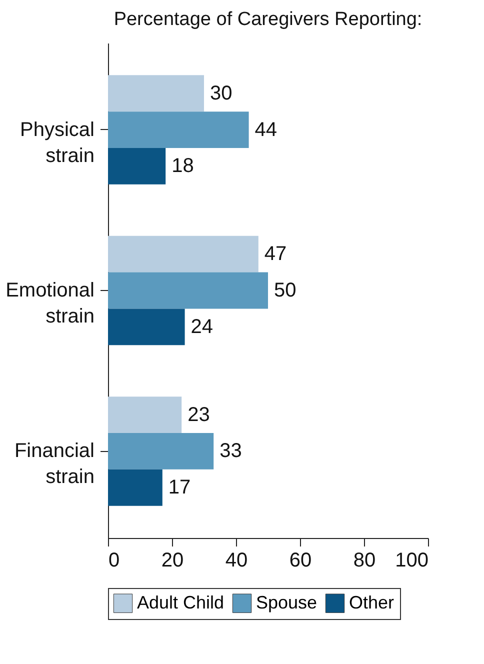  What do you see at coordinates (202, 327) in the screenshot?
I see `data-label: 24` at bounding box center [202, 327].